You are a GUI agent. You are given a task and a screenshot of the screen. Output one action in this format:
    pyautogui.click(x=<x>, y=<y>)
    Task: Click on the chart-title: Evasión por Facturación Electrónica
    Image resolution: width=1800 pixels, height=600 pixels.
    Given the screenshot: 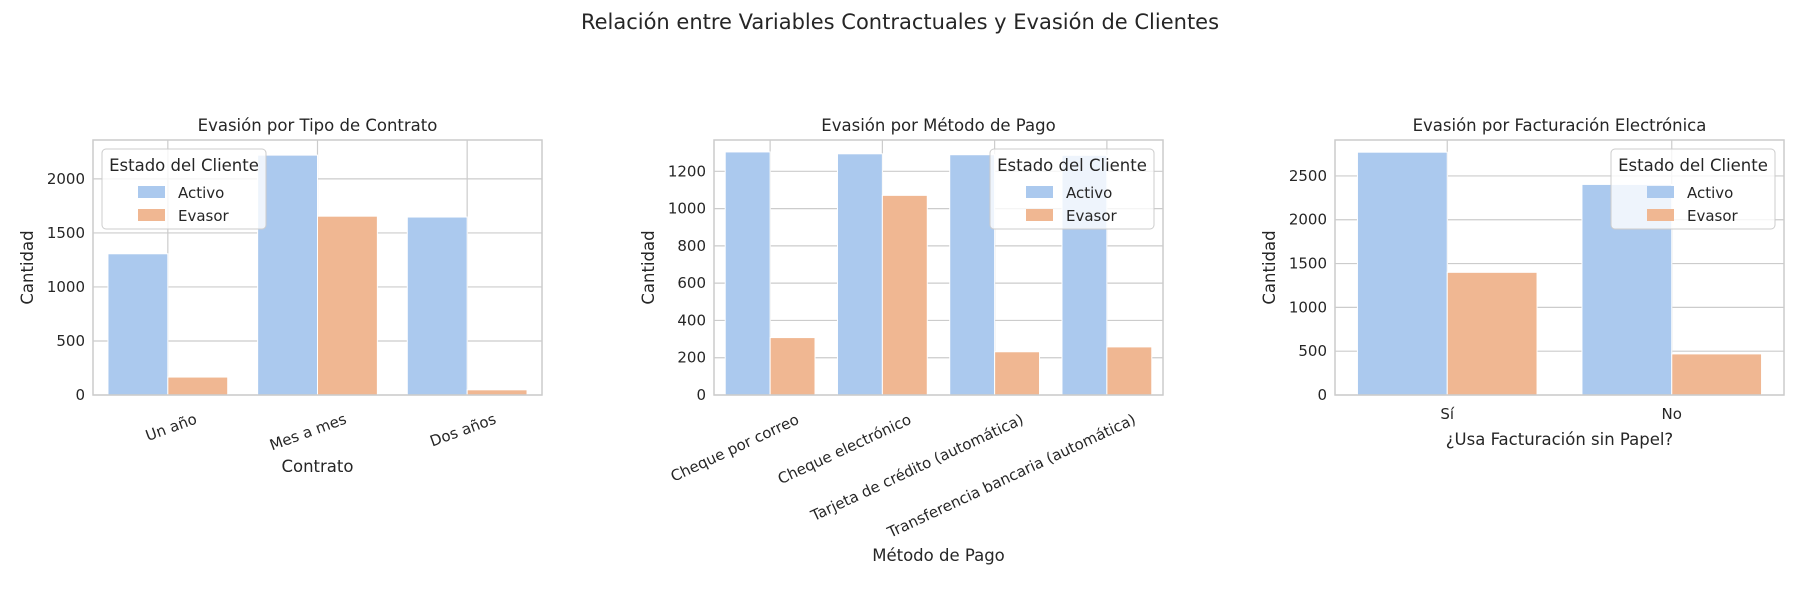 What is the action you would take?
    pyautogui.click(x=1560, y=125)
    